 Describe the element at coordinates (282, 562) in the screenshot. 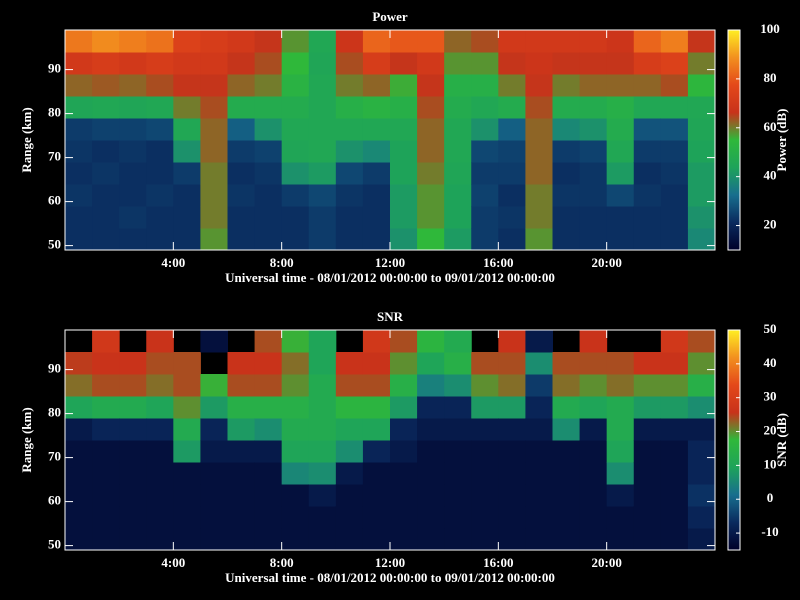

I see `x-tick-label: 8:00` at that location.